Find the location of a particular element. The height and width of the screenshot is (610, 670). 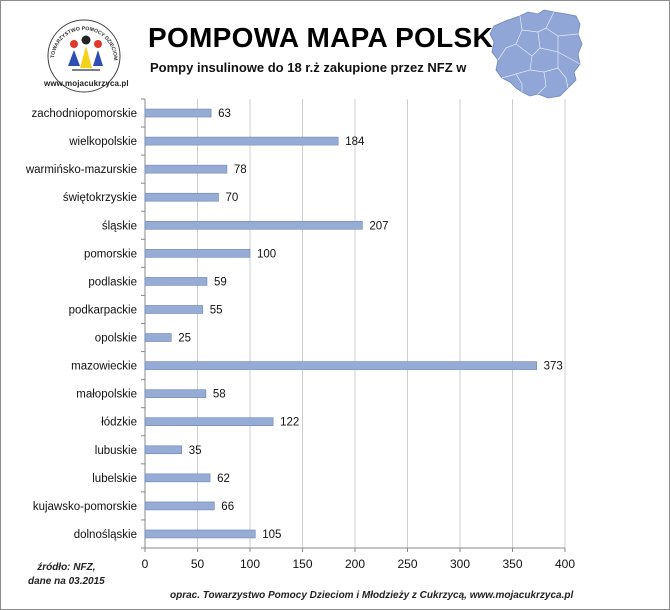

x-tick-label: 150 is located at coordinates (302, 564).